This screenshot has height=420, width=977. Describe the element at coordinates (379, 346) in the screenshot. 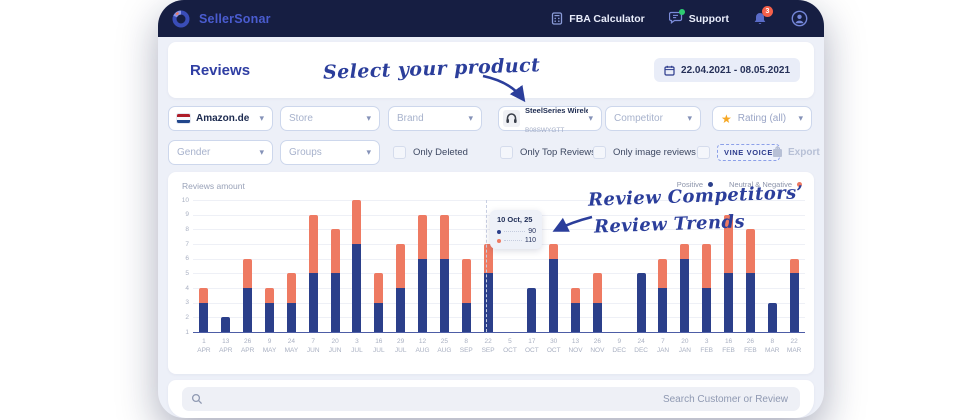

I see `x-tick: 16 JUL` at that location.